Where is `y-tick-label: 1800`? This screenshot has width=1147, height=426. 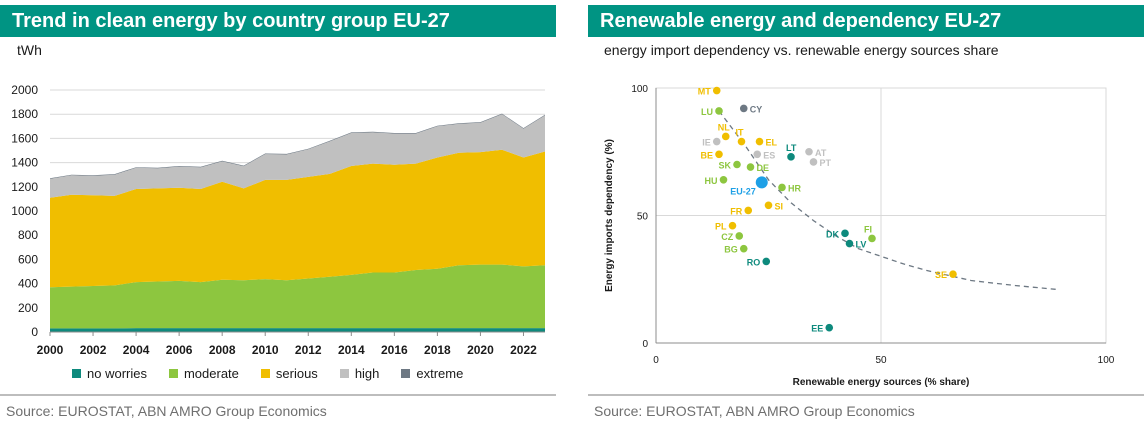
y-tick-label: 1800 is located at coordinates (24, 114).